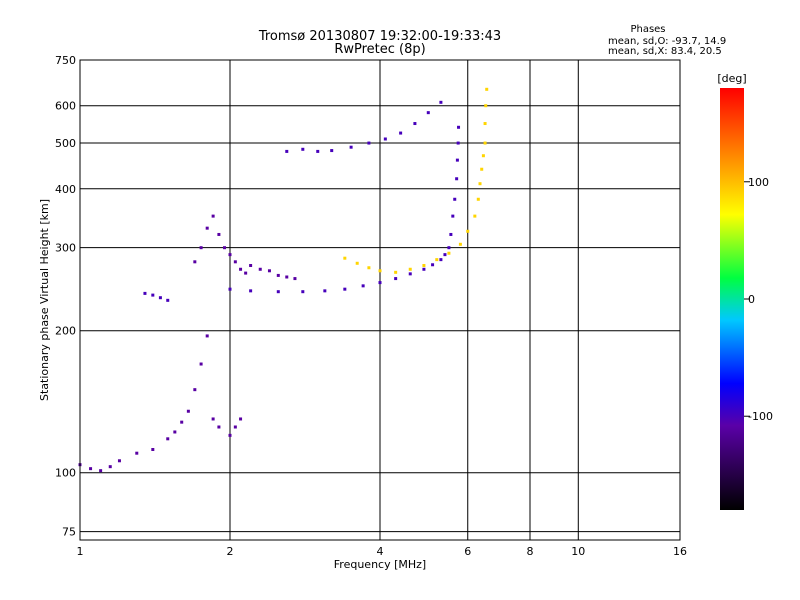  I want to click on legend-line-o: mean, sd,O: -93.7, 14.9, so click(667, 41).